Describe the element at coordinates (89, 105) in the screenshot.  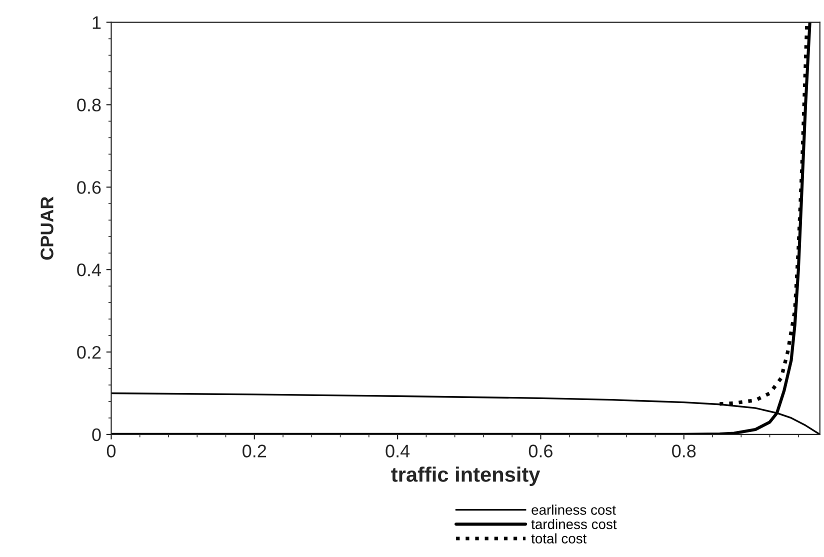
I see `y-tick-label: 0.8` at that location.